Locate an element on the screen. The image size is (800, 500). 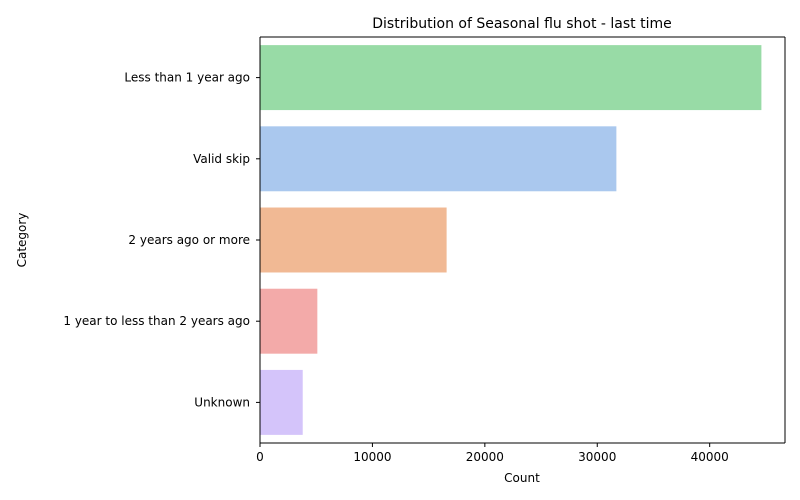
x-tick-label-2: 20000 is located at coordinates (485, 457).